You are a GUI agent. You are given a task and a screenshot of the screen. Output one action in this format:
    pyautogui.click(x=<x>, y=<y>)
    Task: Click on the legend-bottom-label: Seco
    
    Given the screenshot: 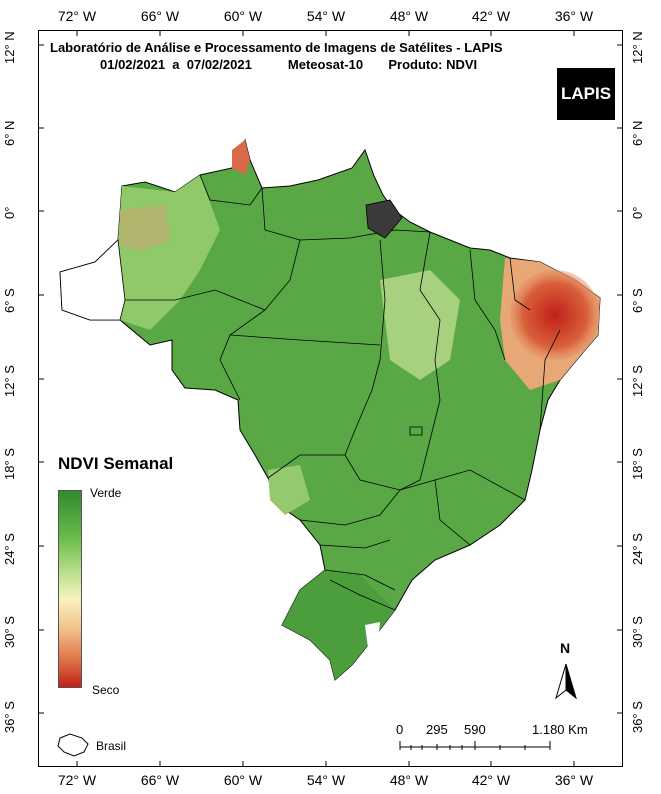 What is the action you would take?
    pyautogui.click(x=106, y=690)
    